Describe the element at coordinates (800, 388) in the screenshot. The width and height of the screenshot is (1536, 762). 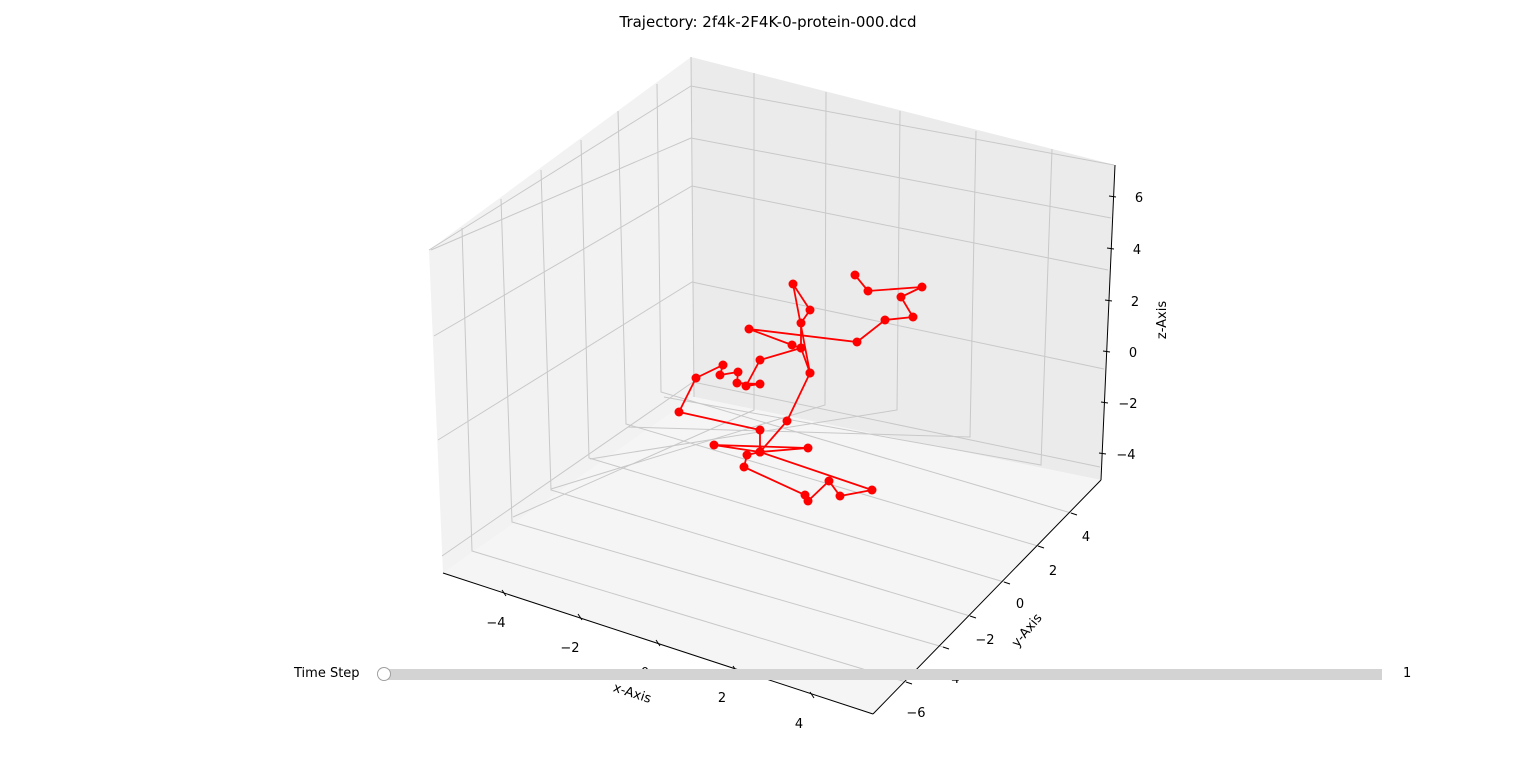
I see `trajectory-series` at that location.